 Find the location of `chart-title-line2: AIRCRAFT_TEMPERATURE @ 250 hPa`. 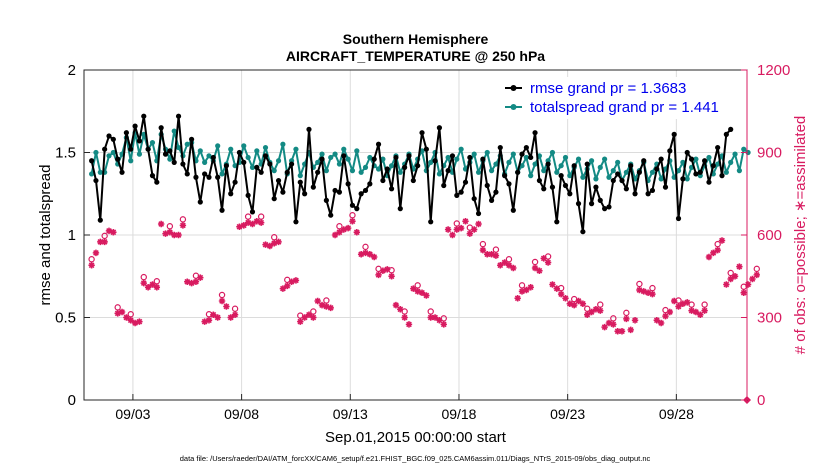

chart-title-line2: AIRCRAFT_TEMPERATURE @ 250 hPa is located at coordinates (415, 56).